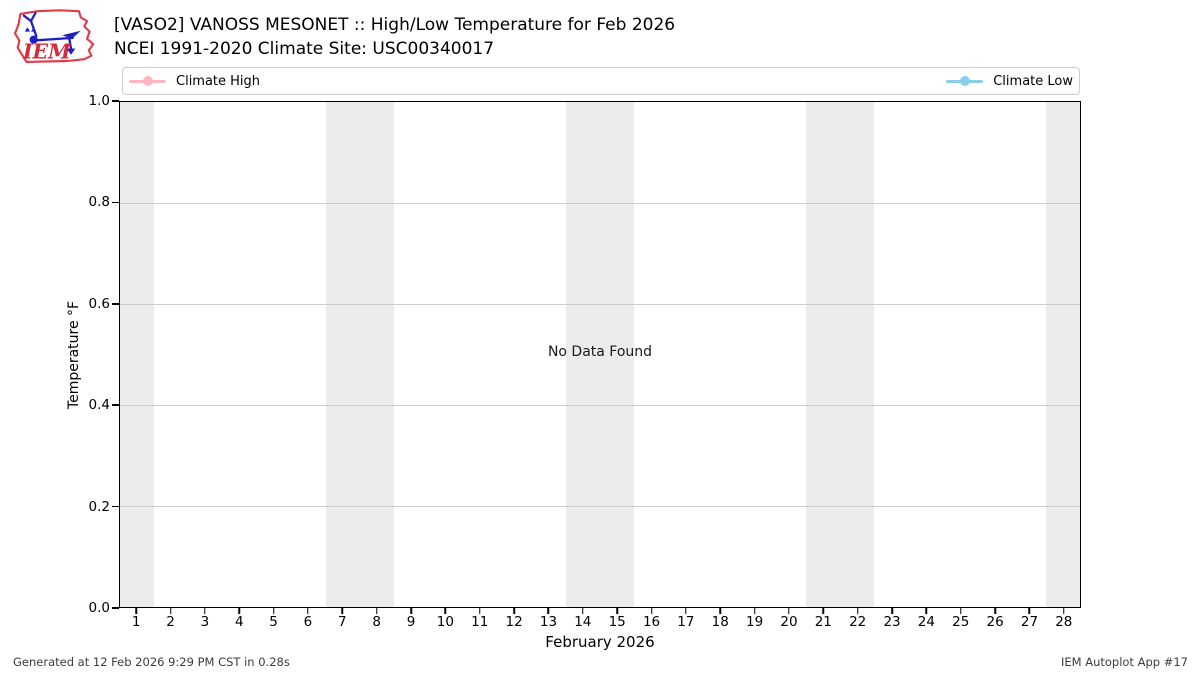 The image size is (1200, 675). What do you see at coordinates (617, 622) in the screenshot?
I see `x-tick-label: 15` at bounding box center [617, 622].